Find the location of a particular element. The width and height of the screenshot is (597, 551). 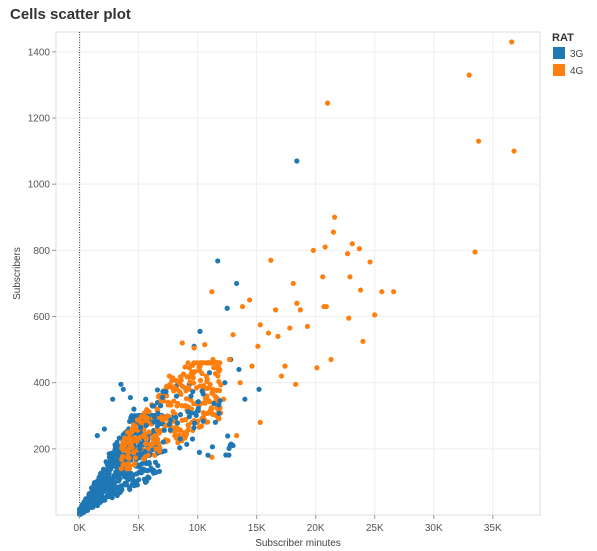

x-tick-label: 0K is located at coordinates (79, 528).